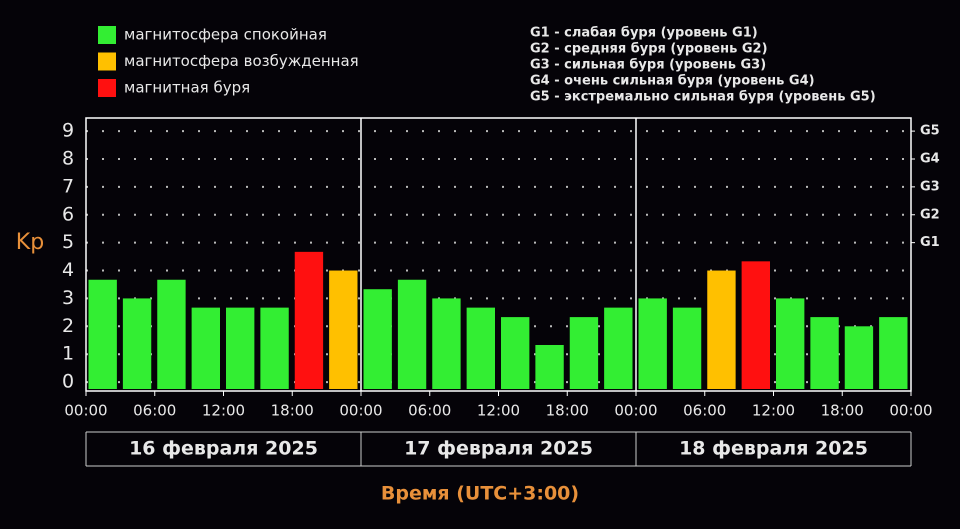  What do you see at coordinates (30, 242) in the screenshot?
I see `y-axis-label: Kp` at bounding box center [30, 242].